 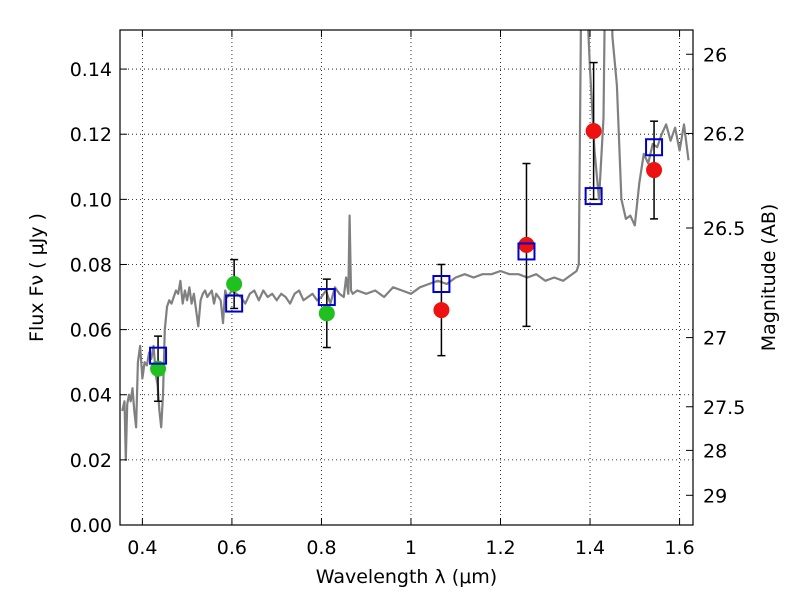 What do you see at coordinates (91, 135) in the screenshot?
I see `y-tick-label: 0.12` at bounding box center [91, 135].